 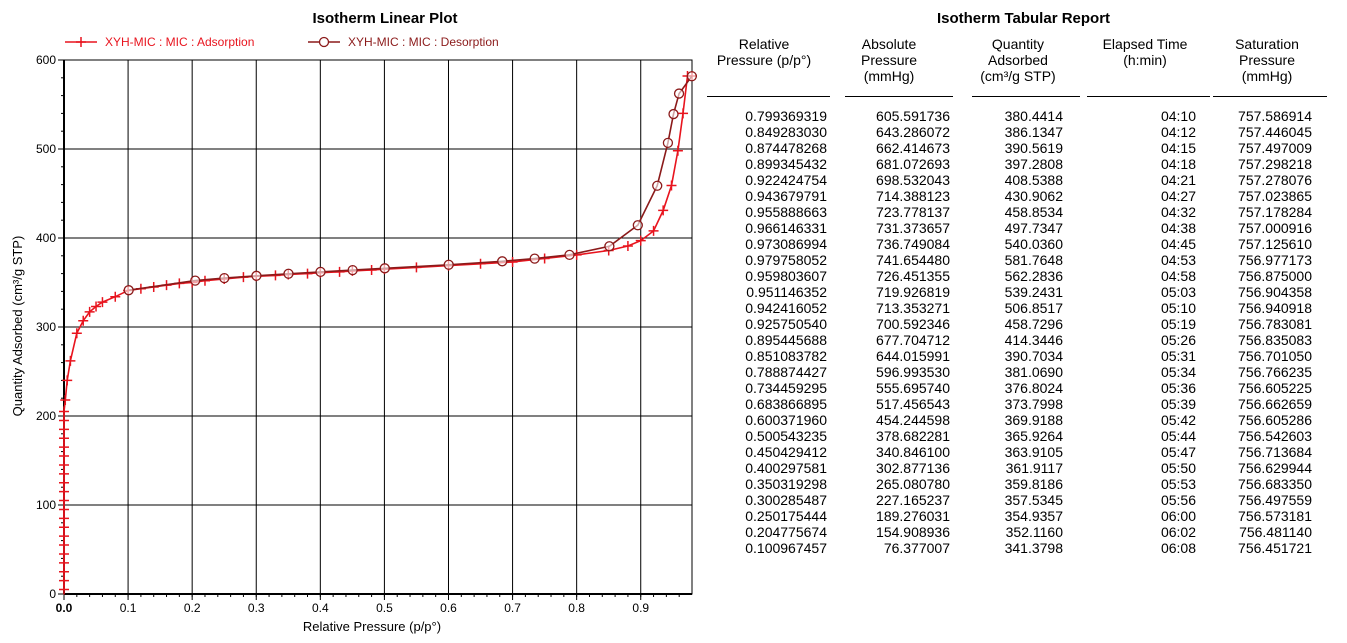 I want to click on table-cell: 756.904358, so click(x=1275, y=292).